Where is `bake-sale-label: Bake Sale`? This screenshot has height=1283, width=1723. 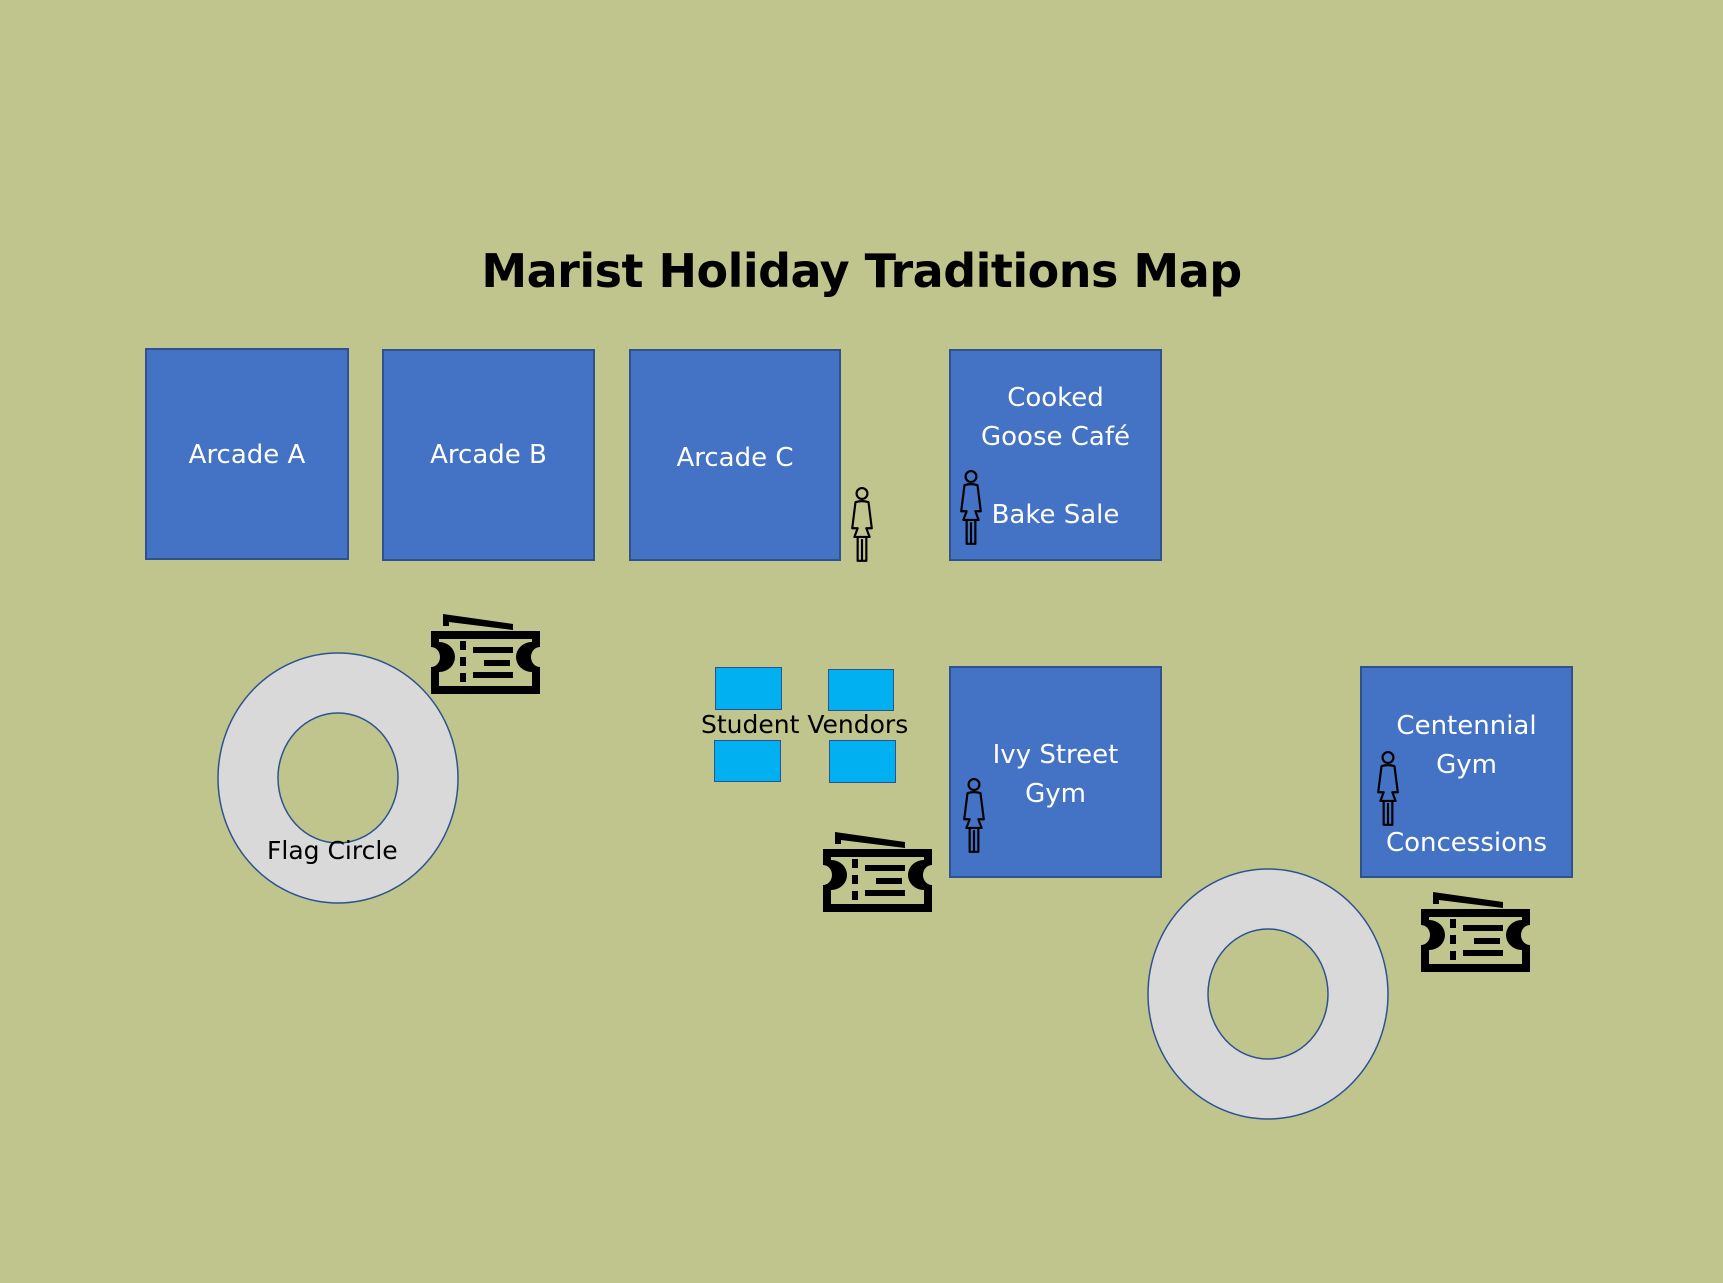
bake-sale-label: Bake Sale is located at coordinates (1055, 515).